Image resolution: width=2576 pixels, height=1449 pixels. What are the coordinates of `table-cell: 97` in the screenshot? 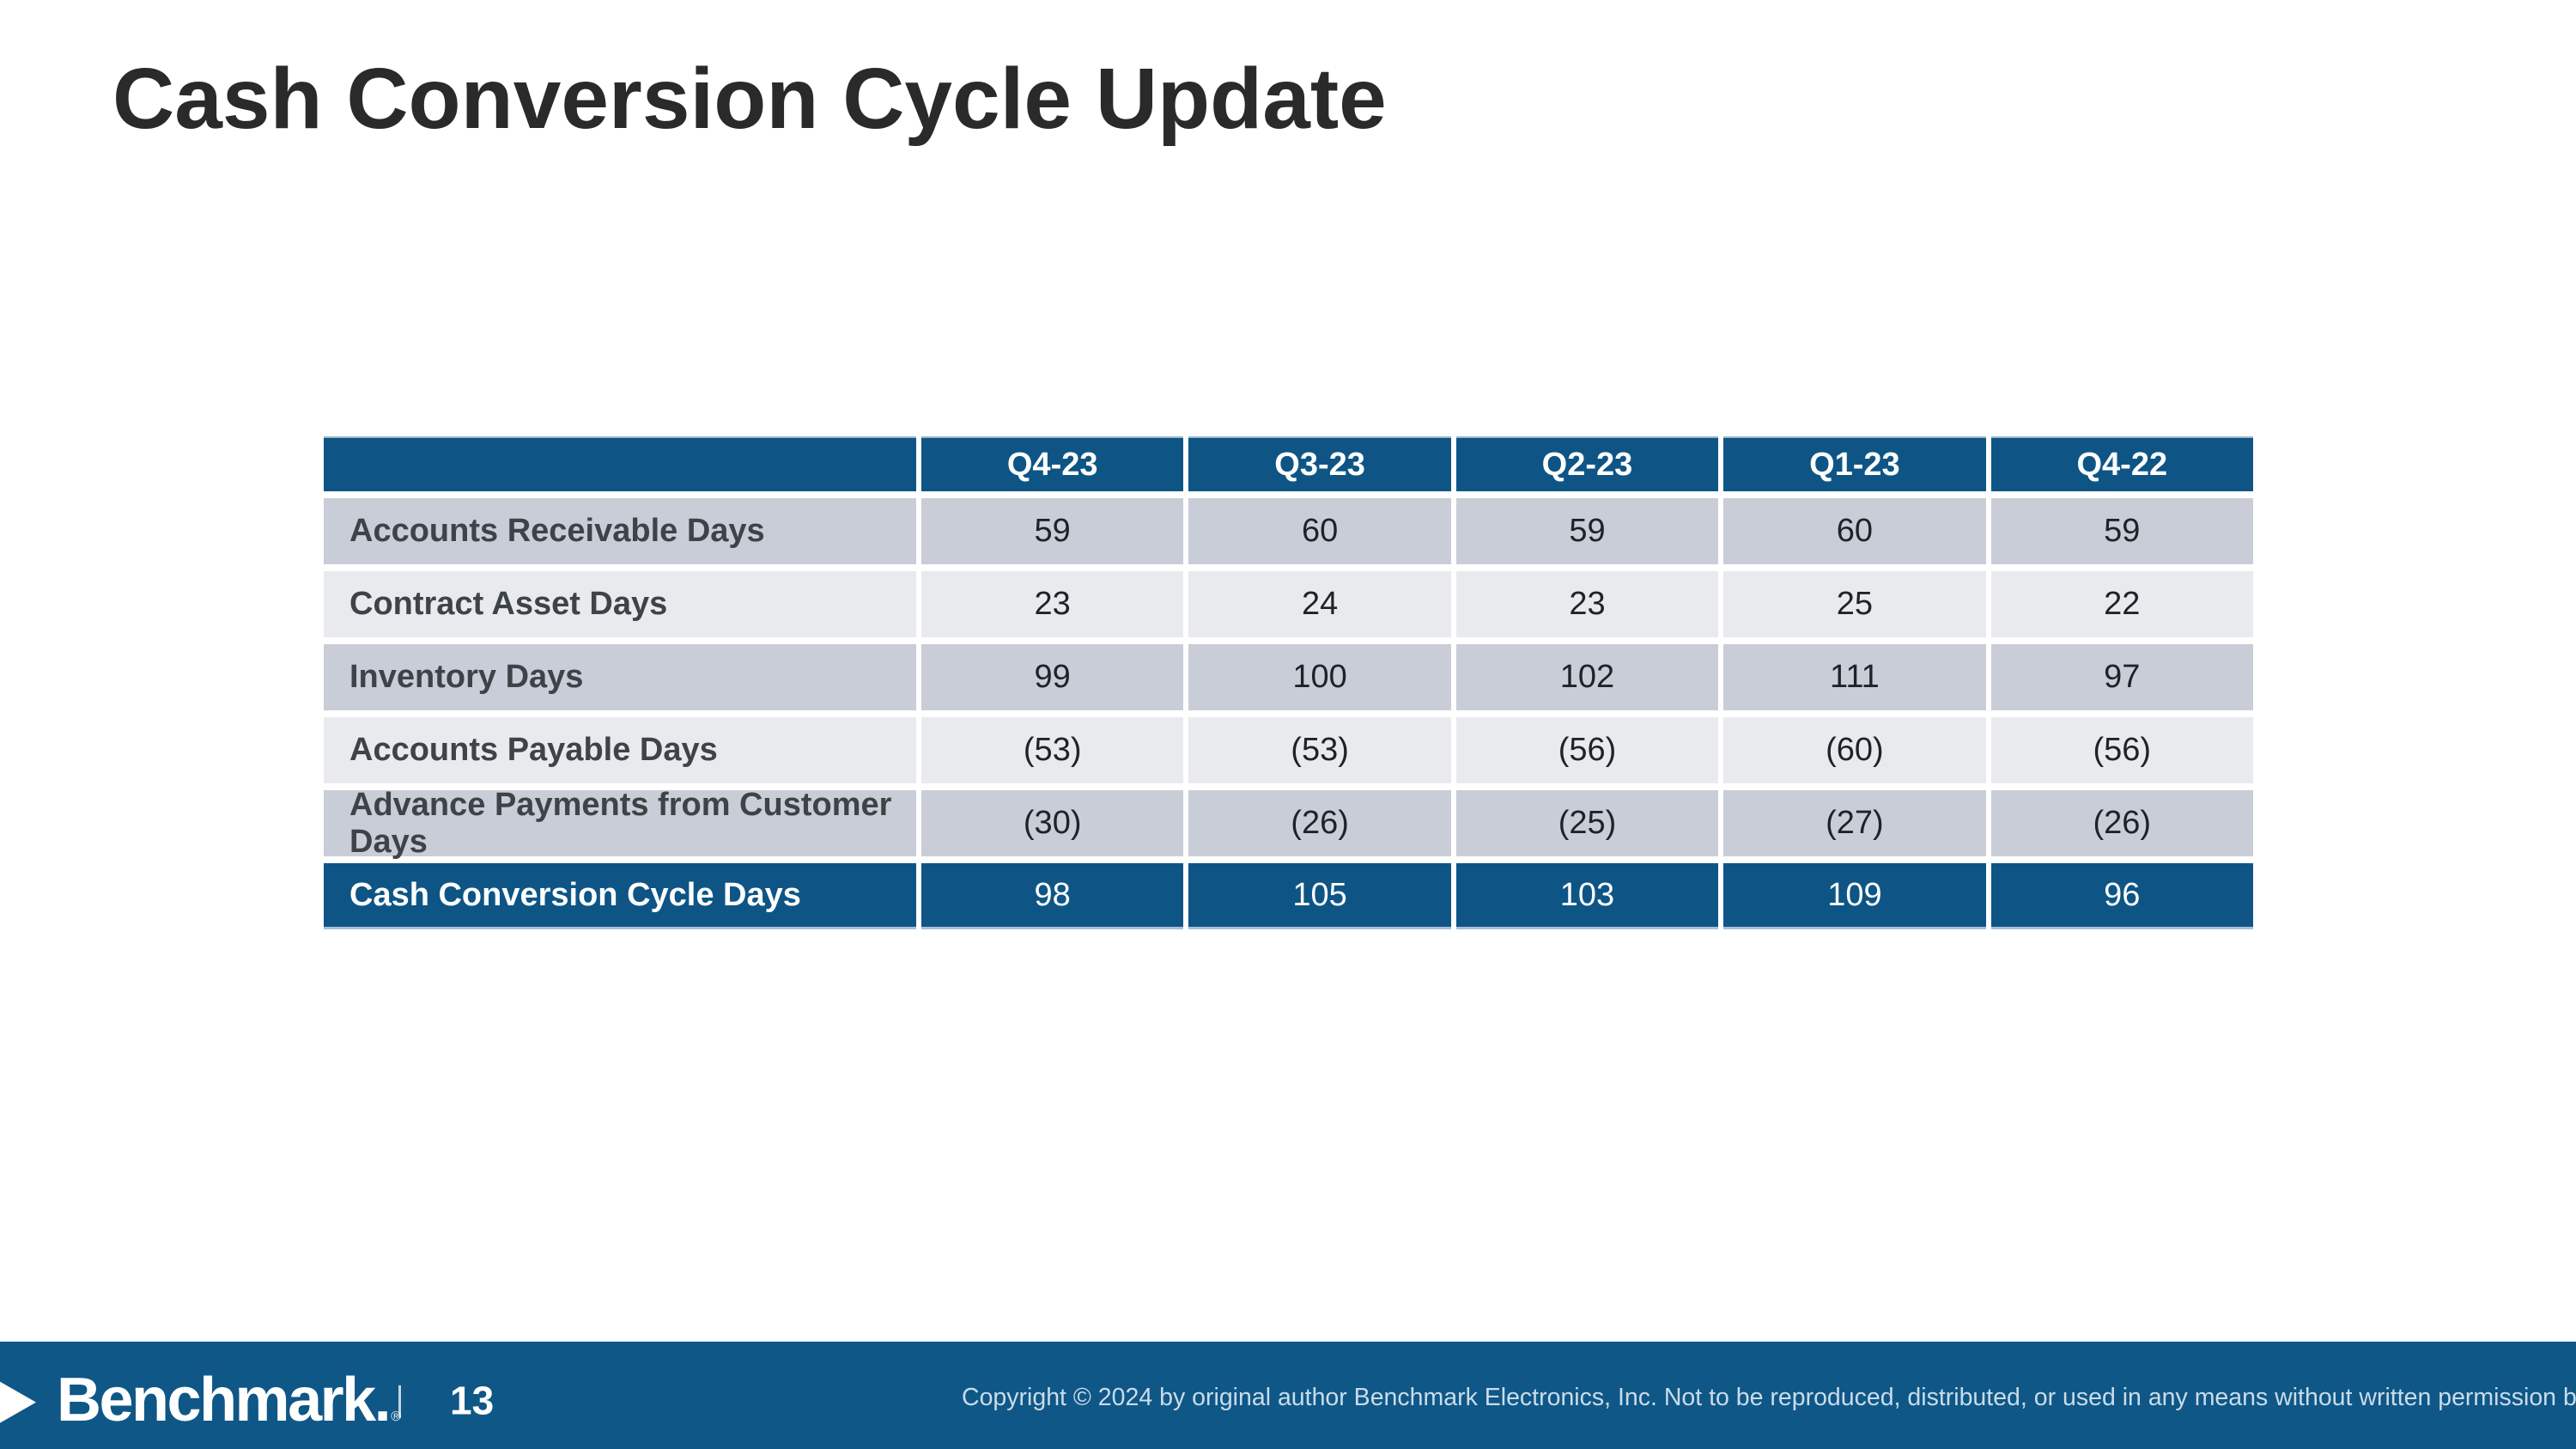 It's located at (2121, 677).